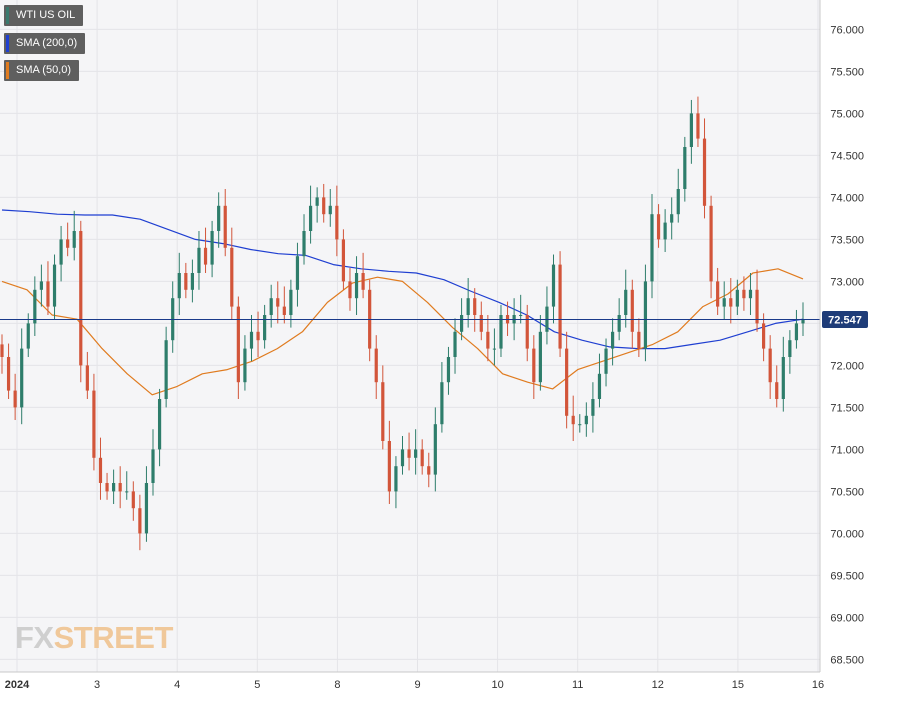  I want to click on logo-street: STREET, so click(113, 637).